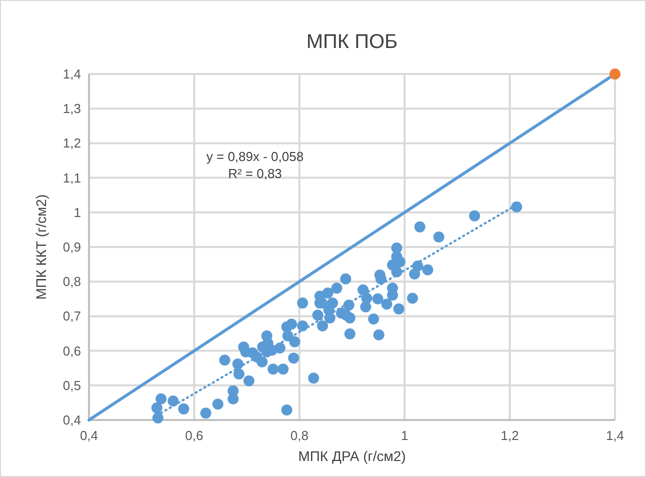  I want to click on y-tick-label: 1, so click(77, 212).